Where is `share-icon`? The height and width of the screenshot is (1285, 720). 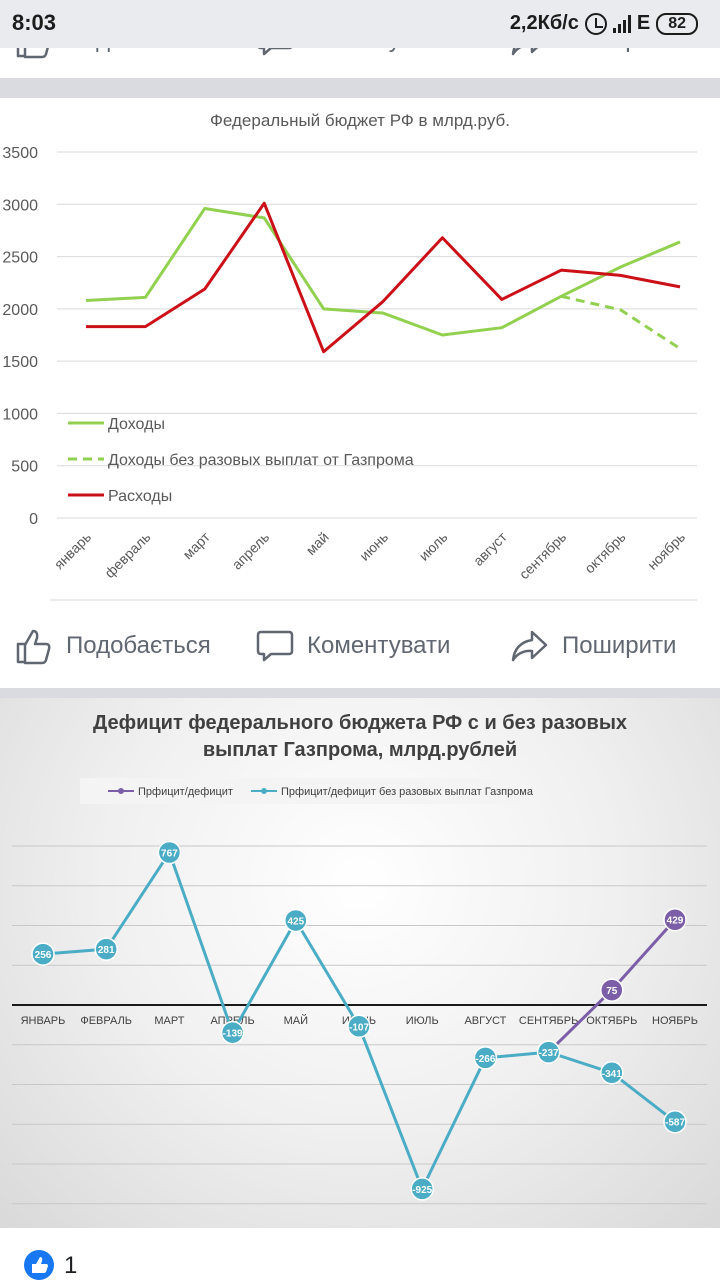
share-icon is located at coordinates (529, 646).